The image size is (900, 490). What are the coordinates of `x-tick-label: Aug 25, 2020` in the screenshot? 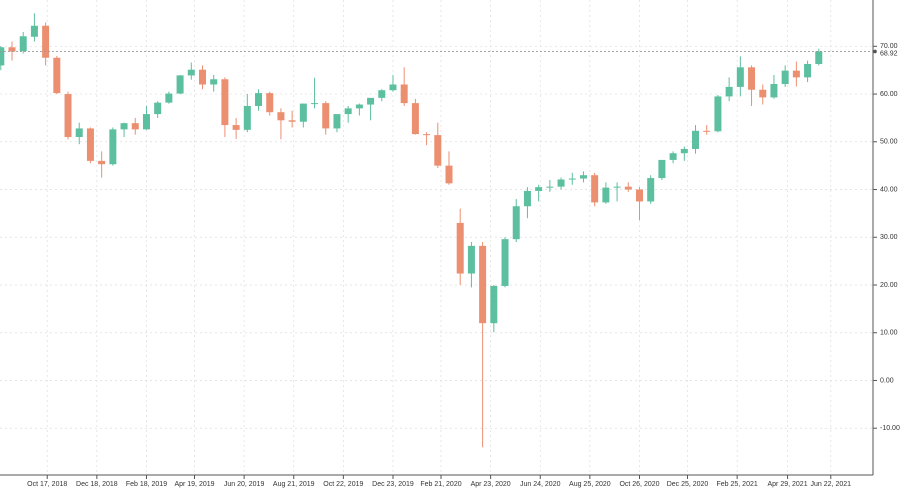 It's located at (590, 484).